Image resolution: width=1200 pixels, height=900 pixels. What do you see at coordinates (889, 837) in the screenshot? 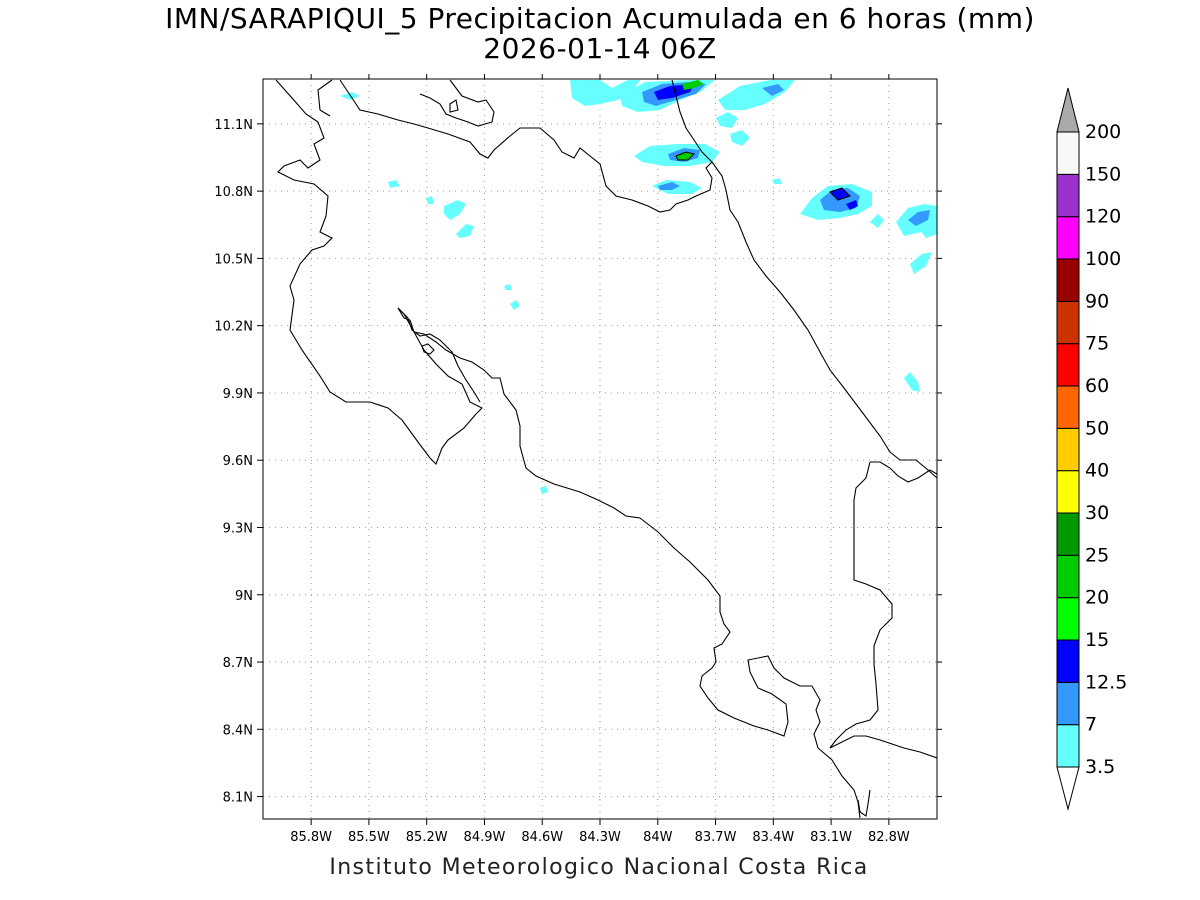
I see `lon-tick-label: 82.8W` at bounding box center [889, 837].